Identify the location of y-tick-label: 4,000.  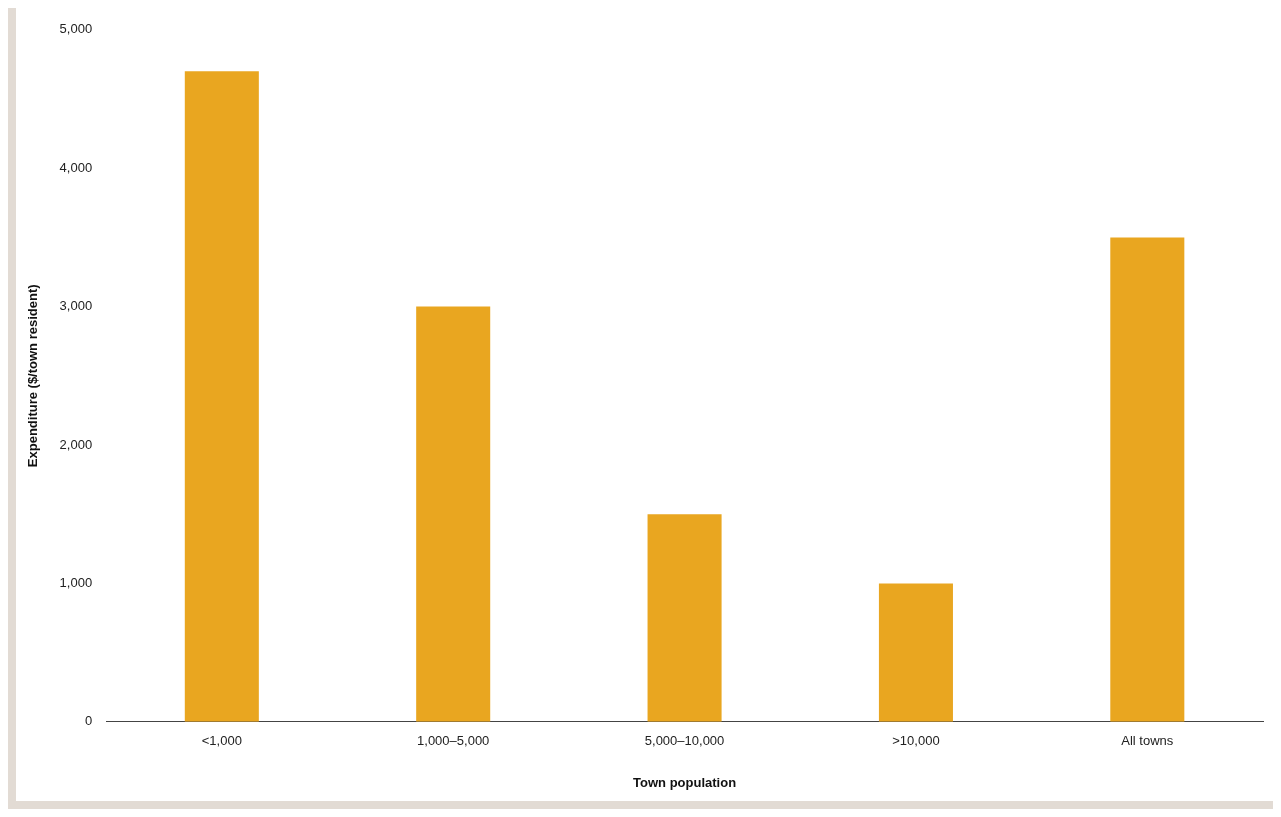
(76, 167).